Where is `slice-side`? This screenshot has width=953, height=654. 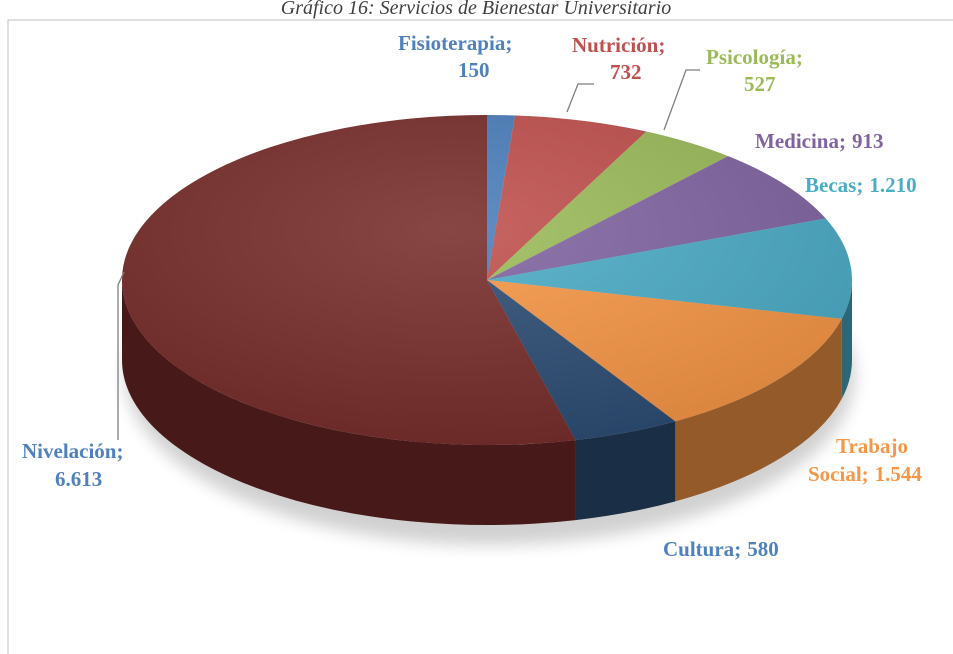 slice-side is located at coordinates (625, 471).